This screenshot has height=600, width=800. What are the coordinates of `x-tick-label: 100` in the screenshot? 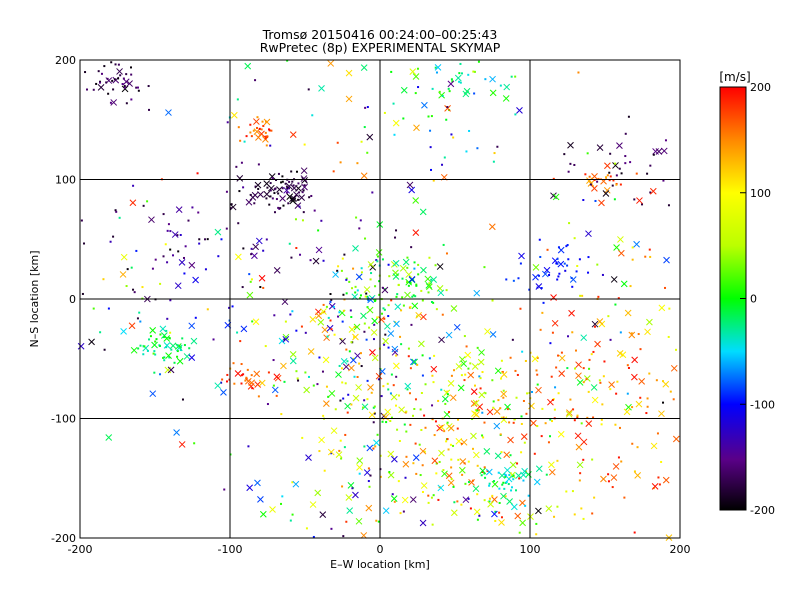 It's located at (530, 549).